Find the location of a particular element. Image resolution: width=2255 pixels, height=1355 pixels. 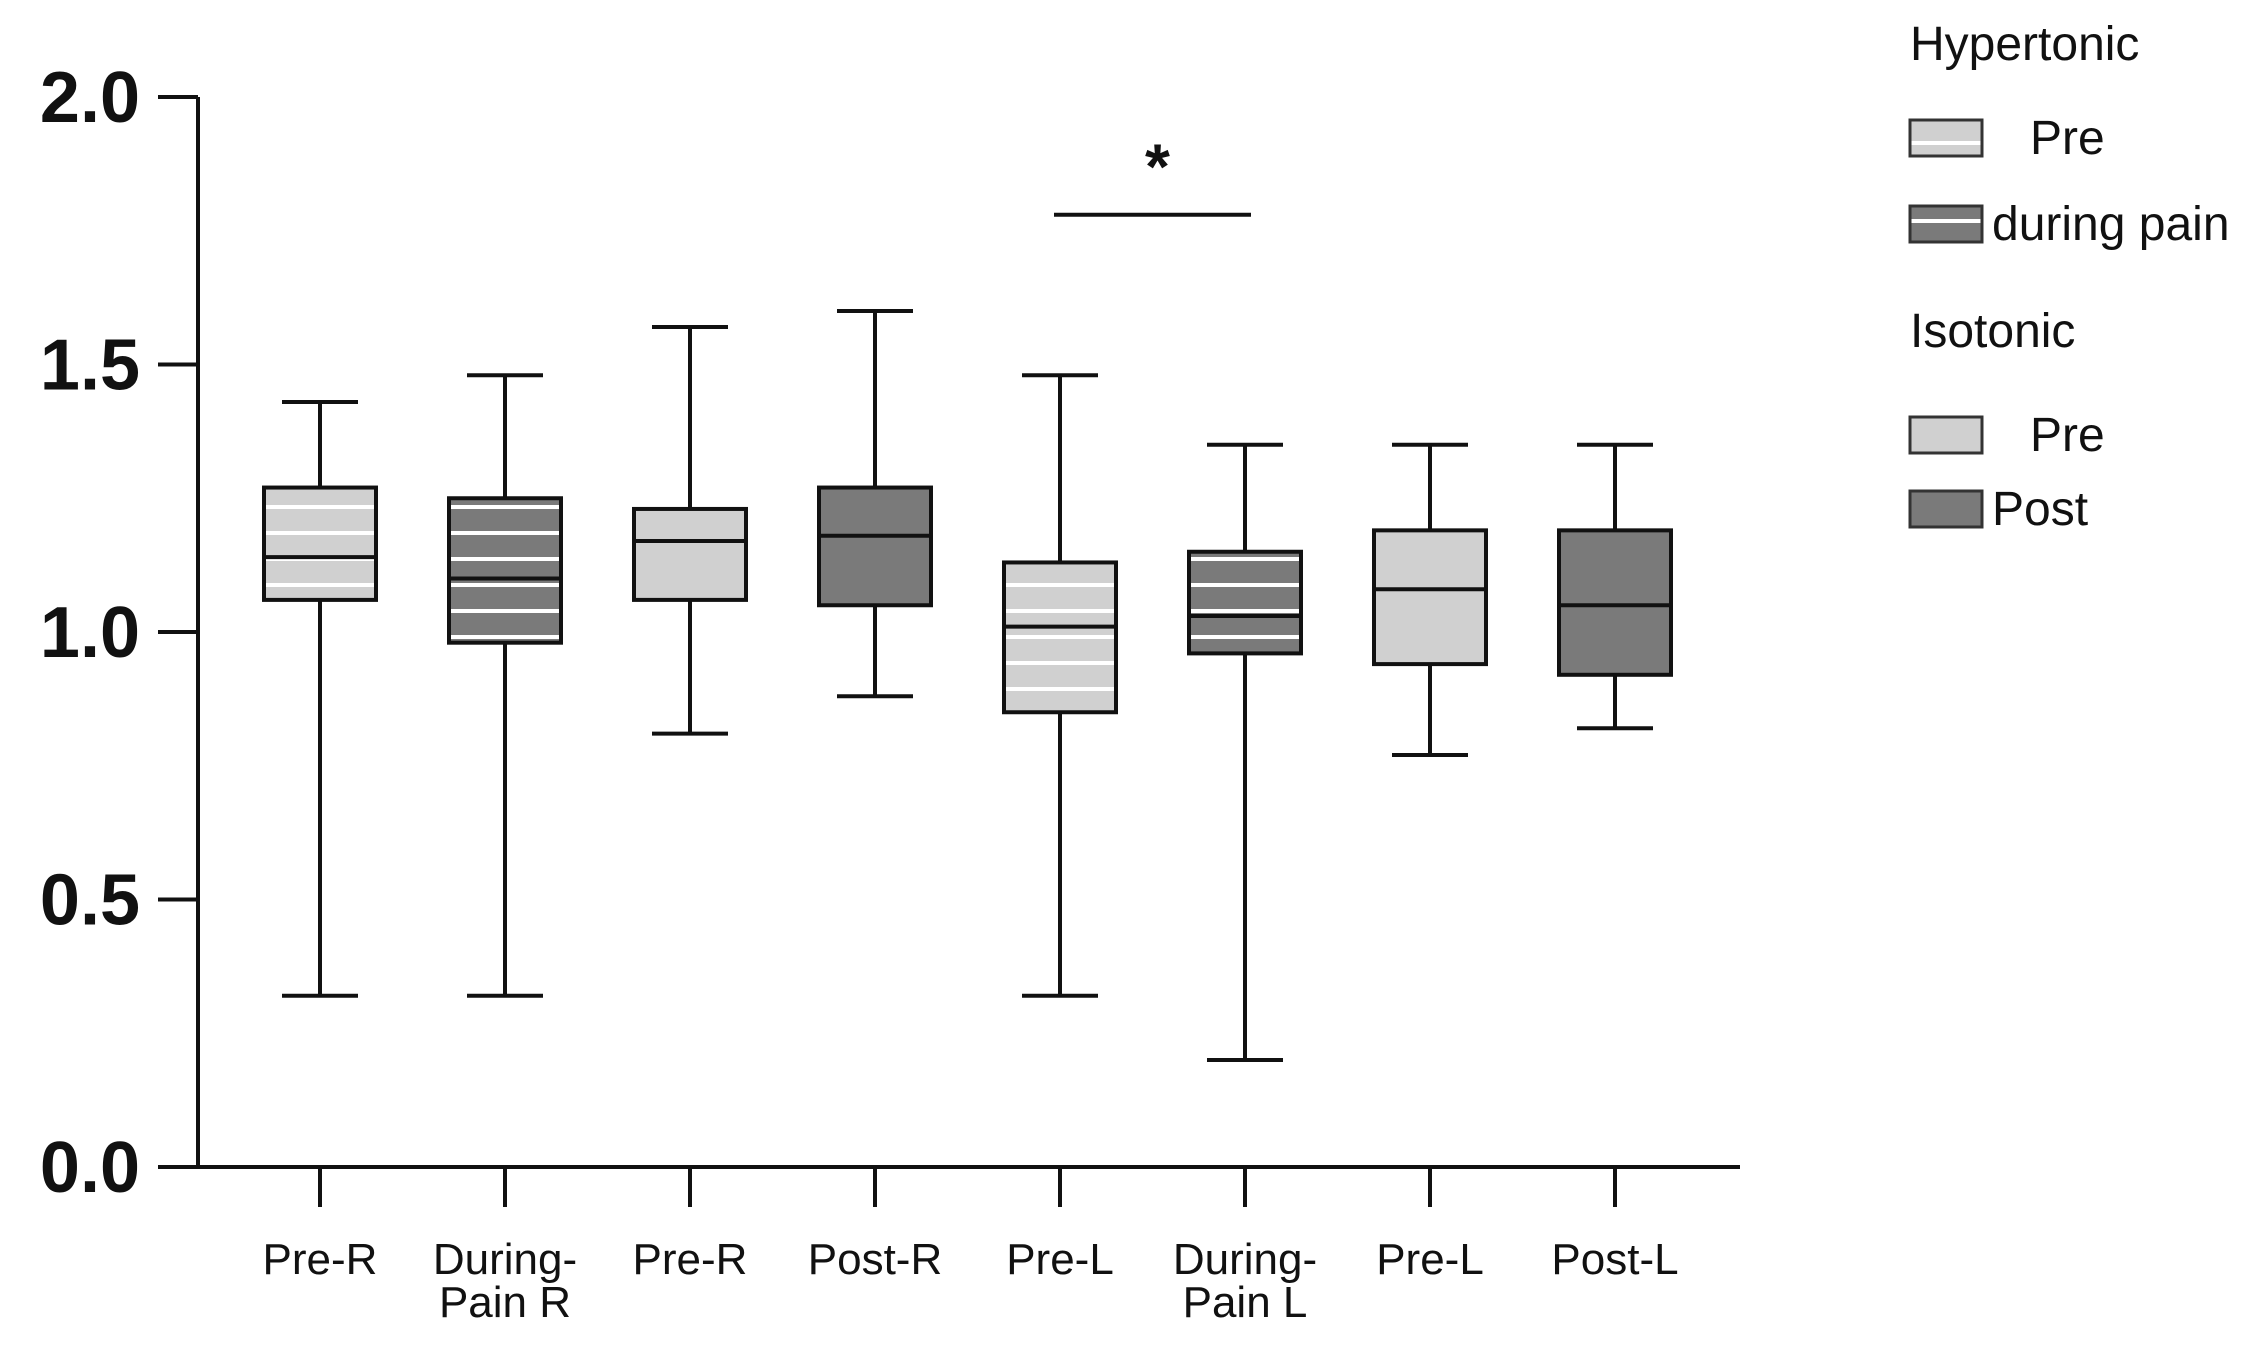

y-tick-label: 0.5 is located at coordinates (90, 901).